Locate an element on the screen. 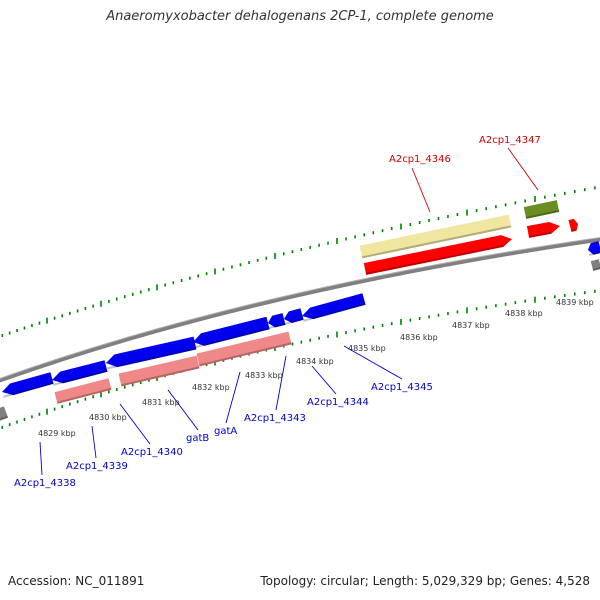  forward-gene-a2cp1-4346-shape is located at coordinates (435, 236).